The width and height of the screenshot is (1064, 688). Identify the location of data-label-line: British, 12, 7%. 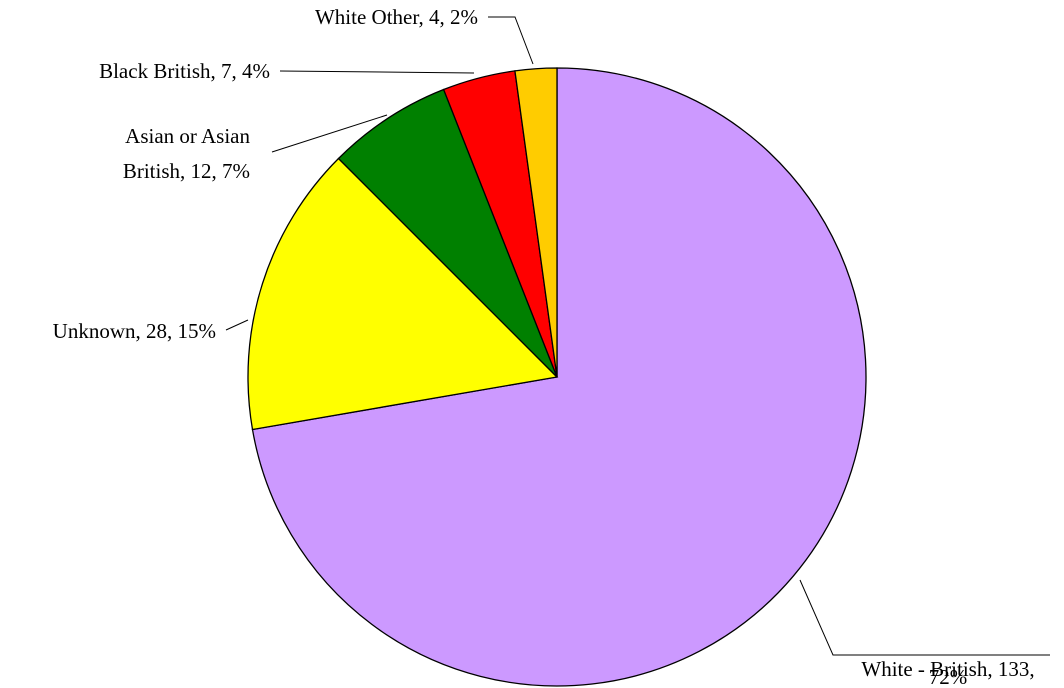
(186, 171).